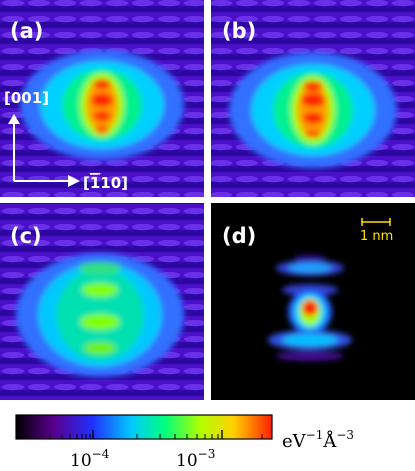 Image resolution: width=415 pixels, height=471 pixels. I want to click on colorbar-ticks, so click(156, 434).